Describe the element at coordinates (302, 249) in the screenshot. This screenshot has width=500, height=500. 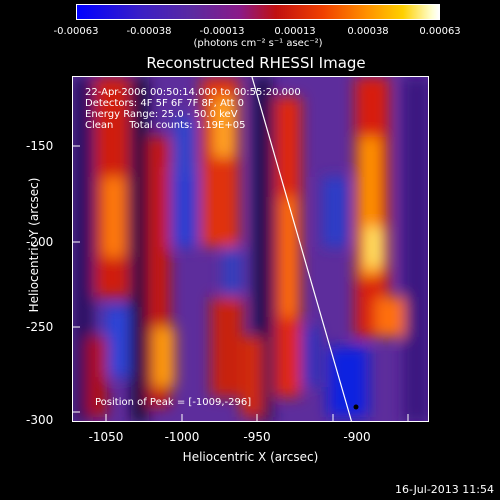
I see `solar-limb-line` at that location.